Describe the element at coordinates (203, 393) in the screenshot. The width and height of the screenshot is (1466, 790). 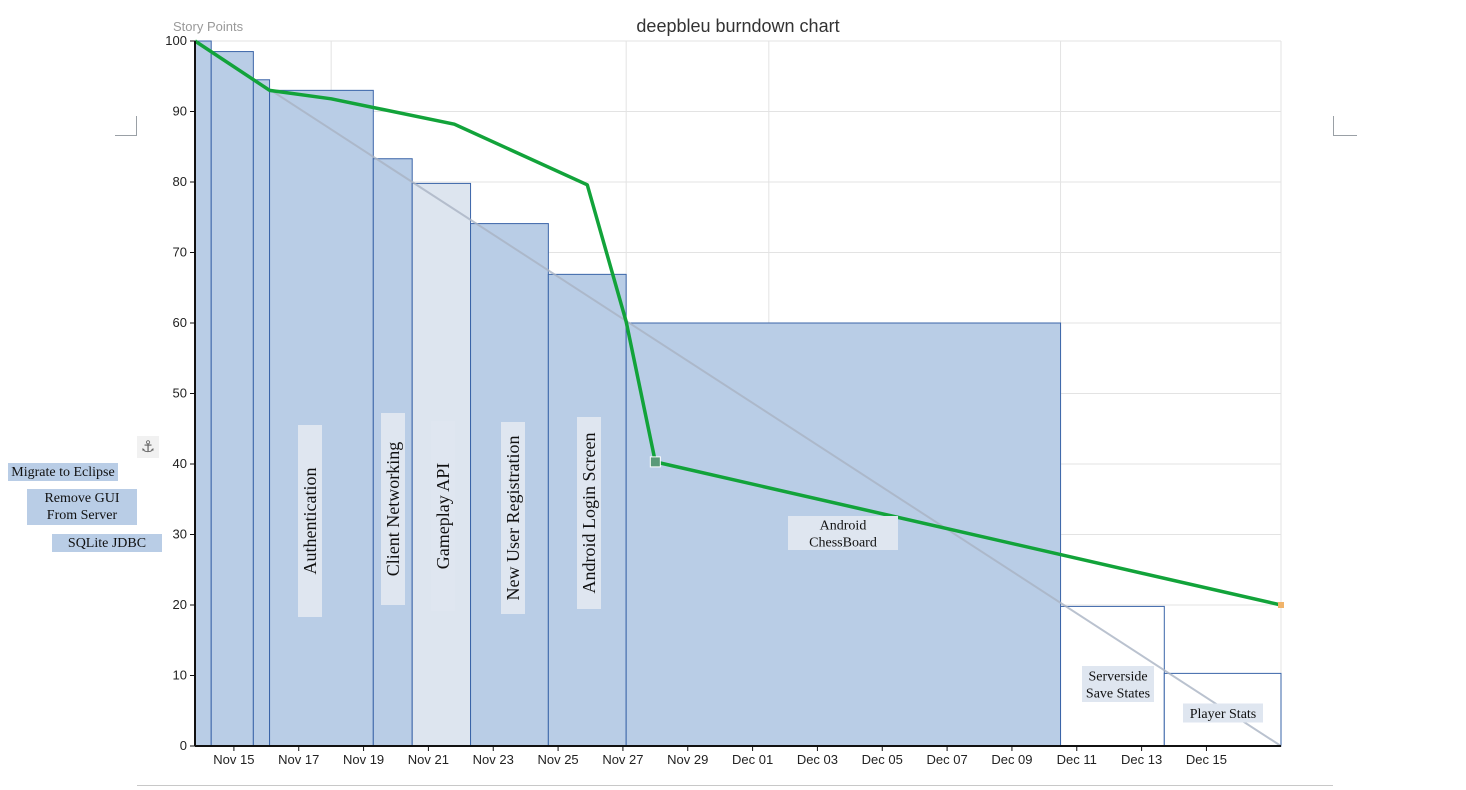
I see `bar-migrate-to-eclipse` at that location.